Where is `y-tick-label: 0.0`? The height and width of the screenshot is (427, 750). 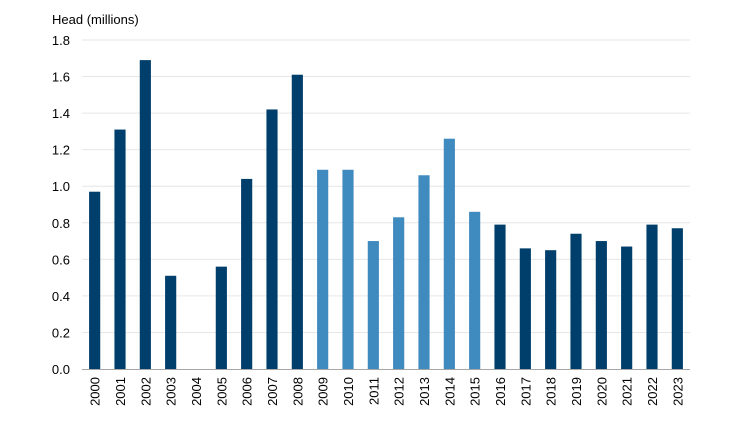
y-tick-label: 0.0 is located at coordinates (61, 369).